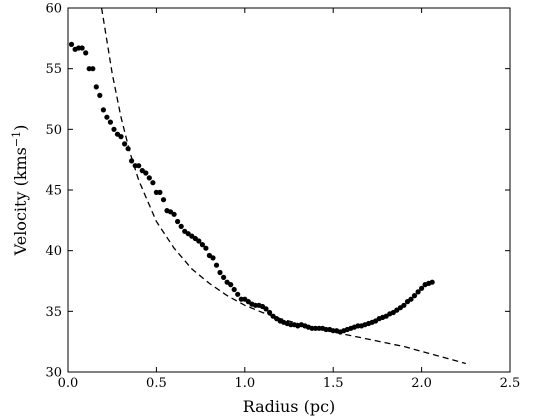 The height and width of the screenshot is (420, 536). What do you see at coordinates (156, 383) in the screenshot?
I see `x-tick-label: 0.5` at bounding box center [156, 383].